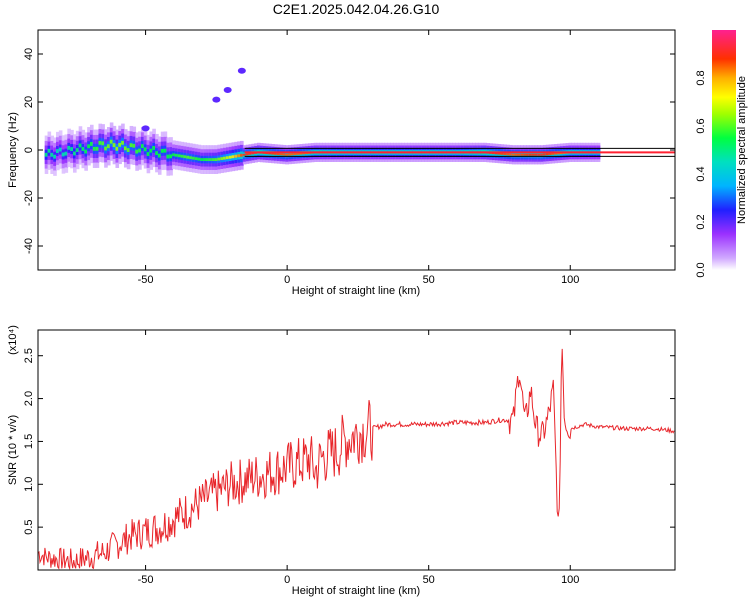  What do you see at coordinates (356, 291) in the screenshot?
I see `spectrogram-x-label: Height of straight line (km)` at bounding box center [356, 291].